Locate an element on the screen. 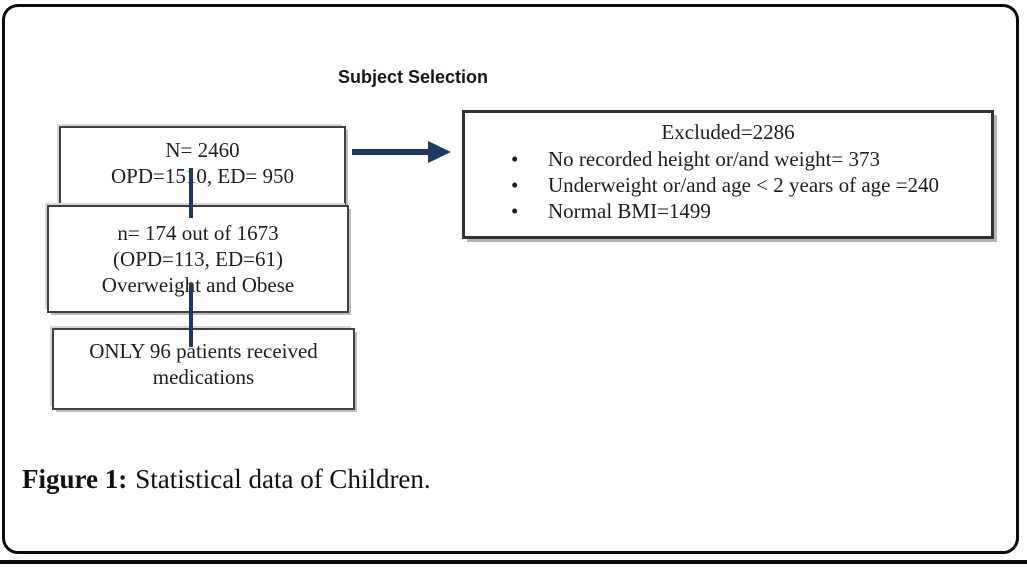 Image resolution: width=1027 pixels, height=567 pixels. box-line: n= 174 out of 1673 is located at coordinates (198, 233).